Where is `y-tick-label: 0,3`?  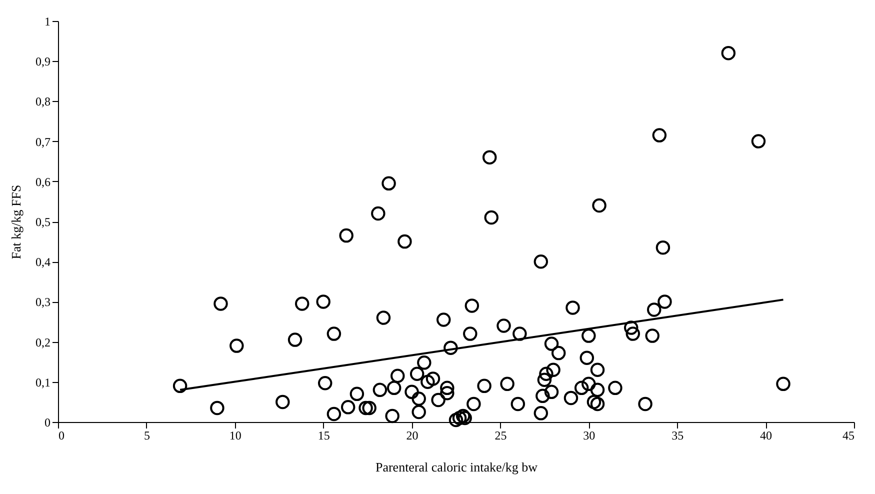 y-tick-label: 0,3 is located at coordinates (43, 302).